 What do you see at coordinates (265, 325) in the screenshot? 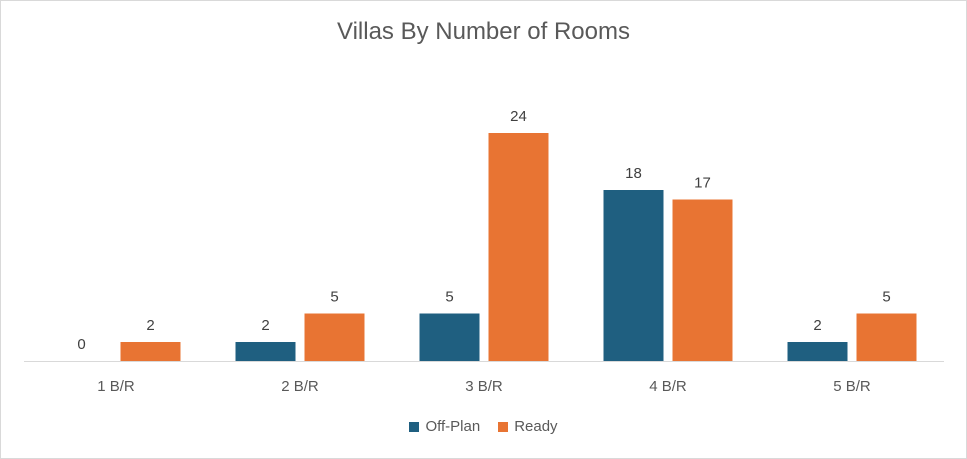
I see `data-label-off-plan-2: 2` at bounding box center [265, 325].